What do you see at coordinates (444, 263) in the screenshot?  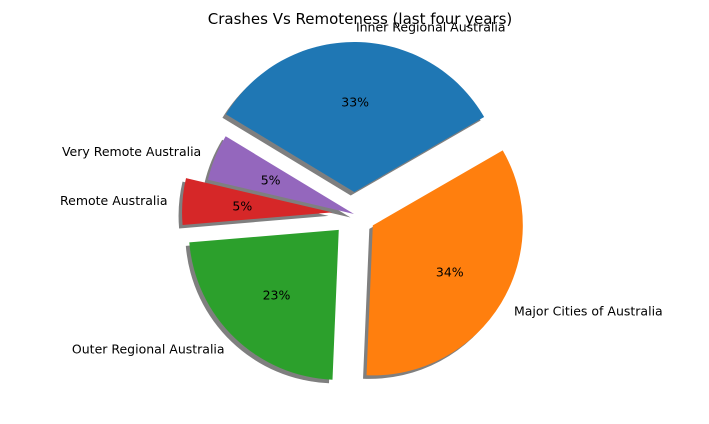 I see `slice-major-cities-of-australia` at bounding box center [444, 263].